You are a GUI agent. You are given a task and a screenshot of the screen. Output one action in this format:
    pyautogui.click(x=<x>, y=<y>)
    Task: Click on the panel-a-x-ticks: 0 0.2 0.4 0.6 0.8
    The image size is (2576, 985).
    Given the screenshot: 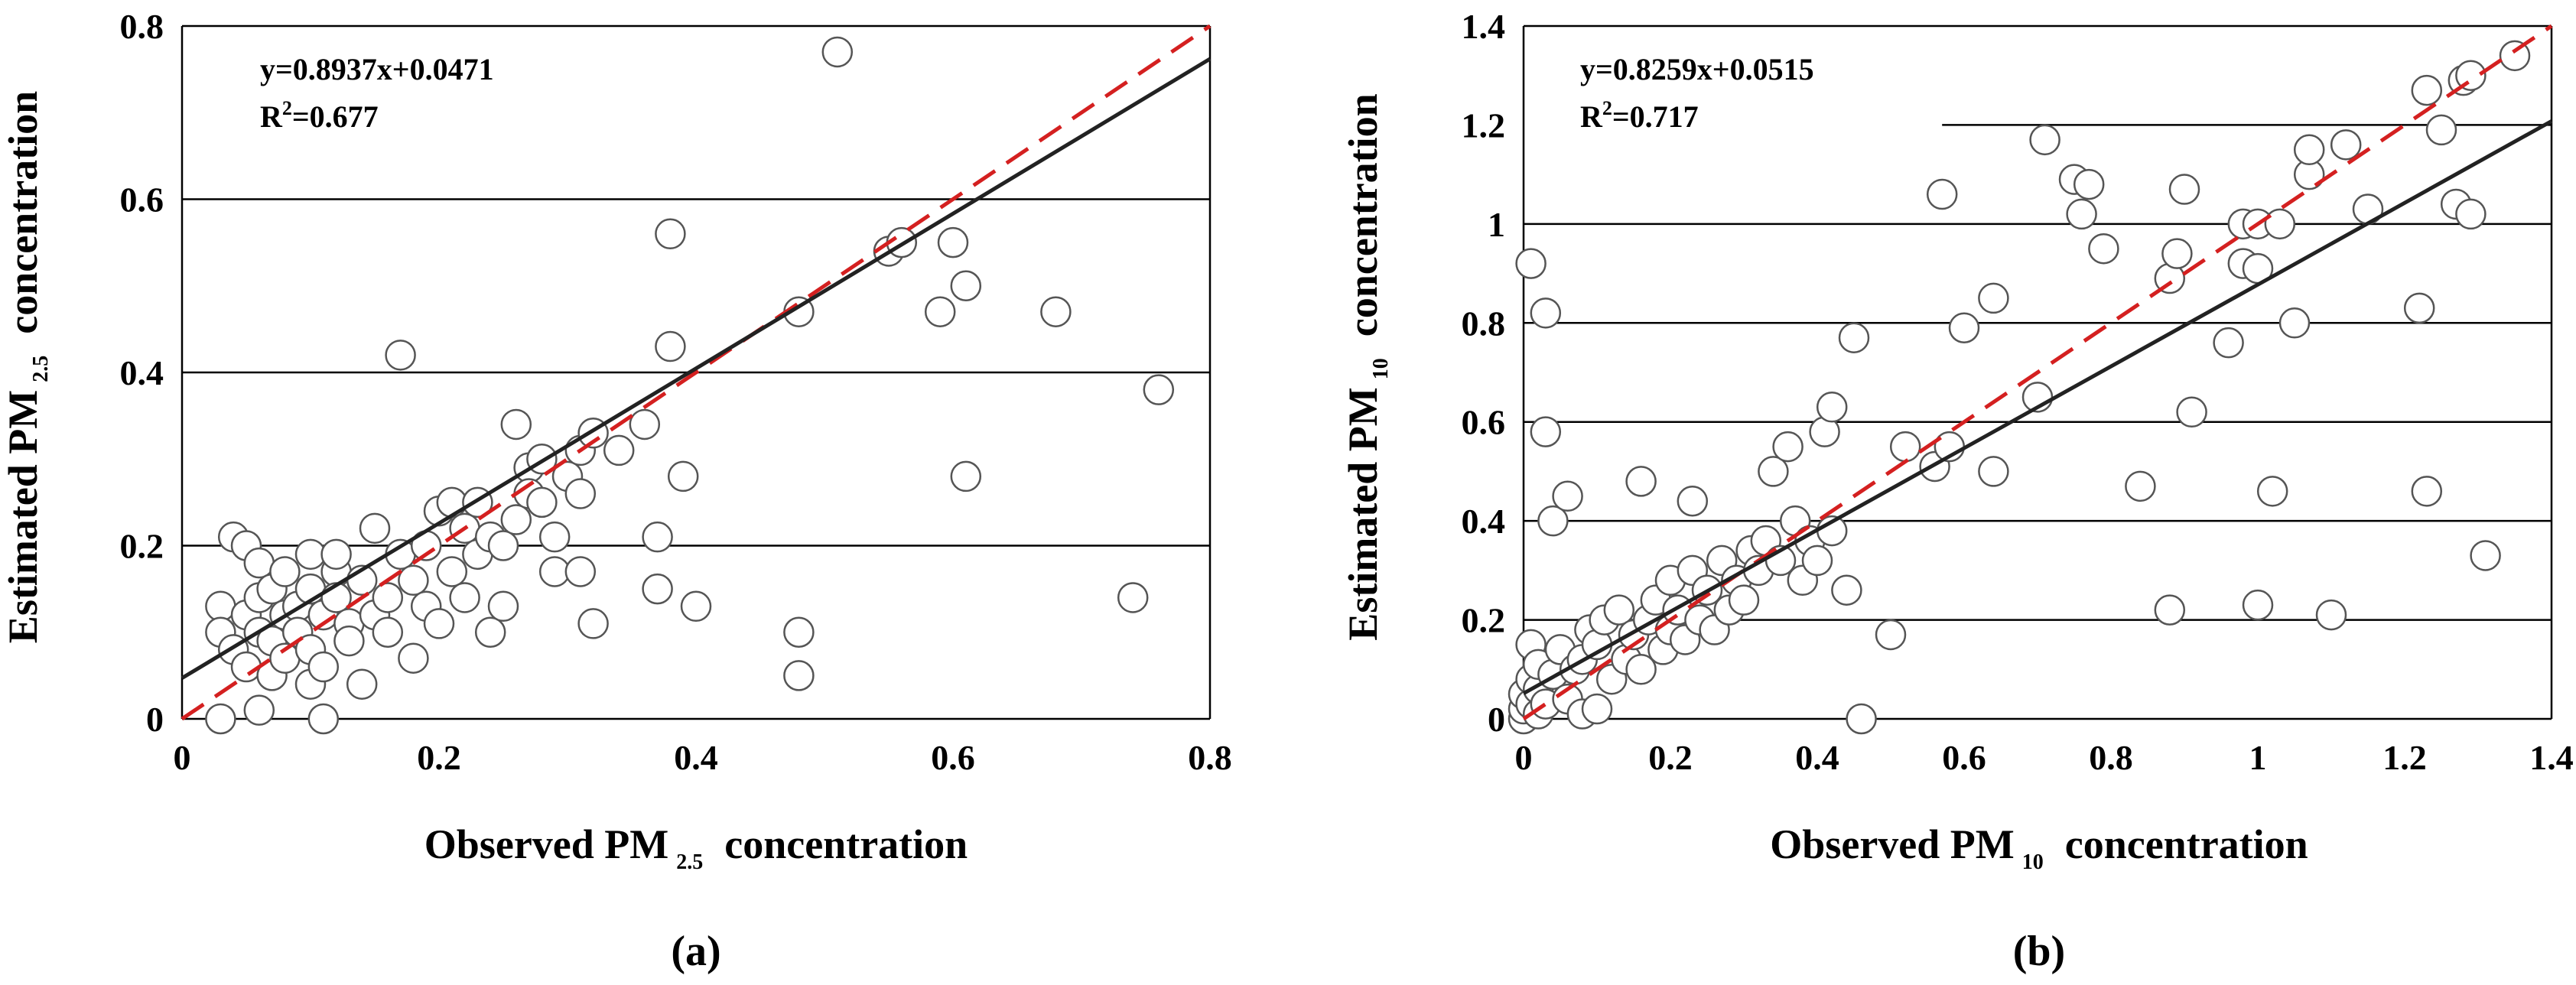 What is the action you would take?
    pyautogui.click(x=703, y=757)
    